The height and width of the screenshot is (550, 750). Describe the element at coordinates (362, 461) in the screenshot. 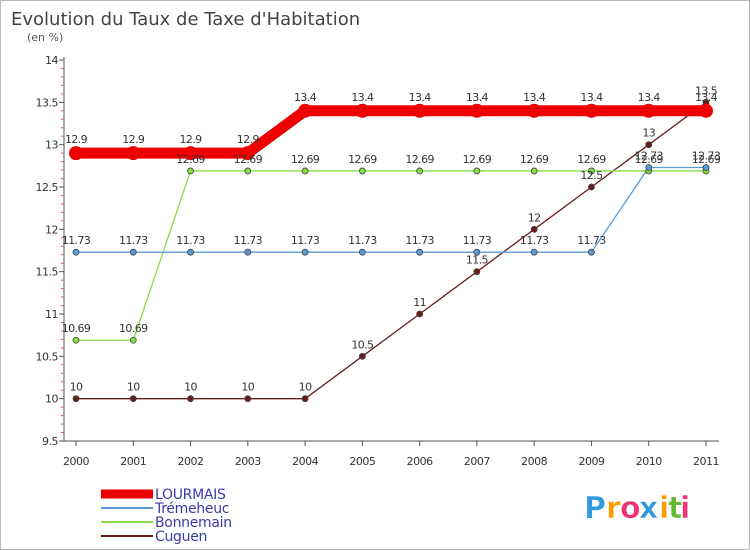

I see `x-tick-label: 2005` at that location.